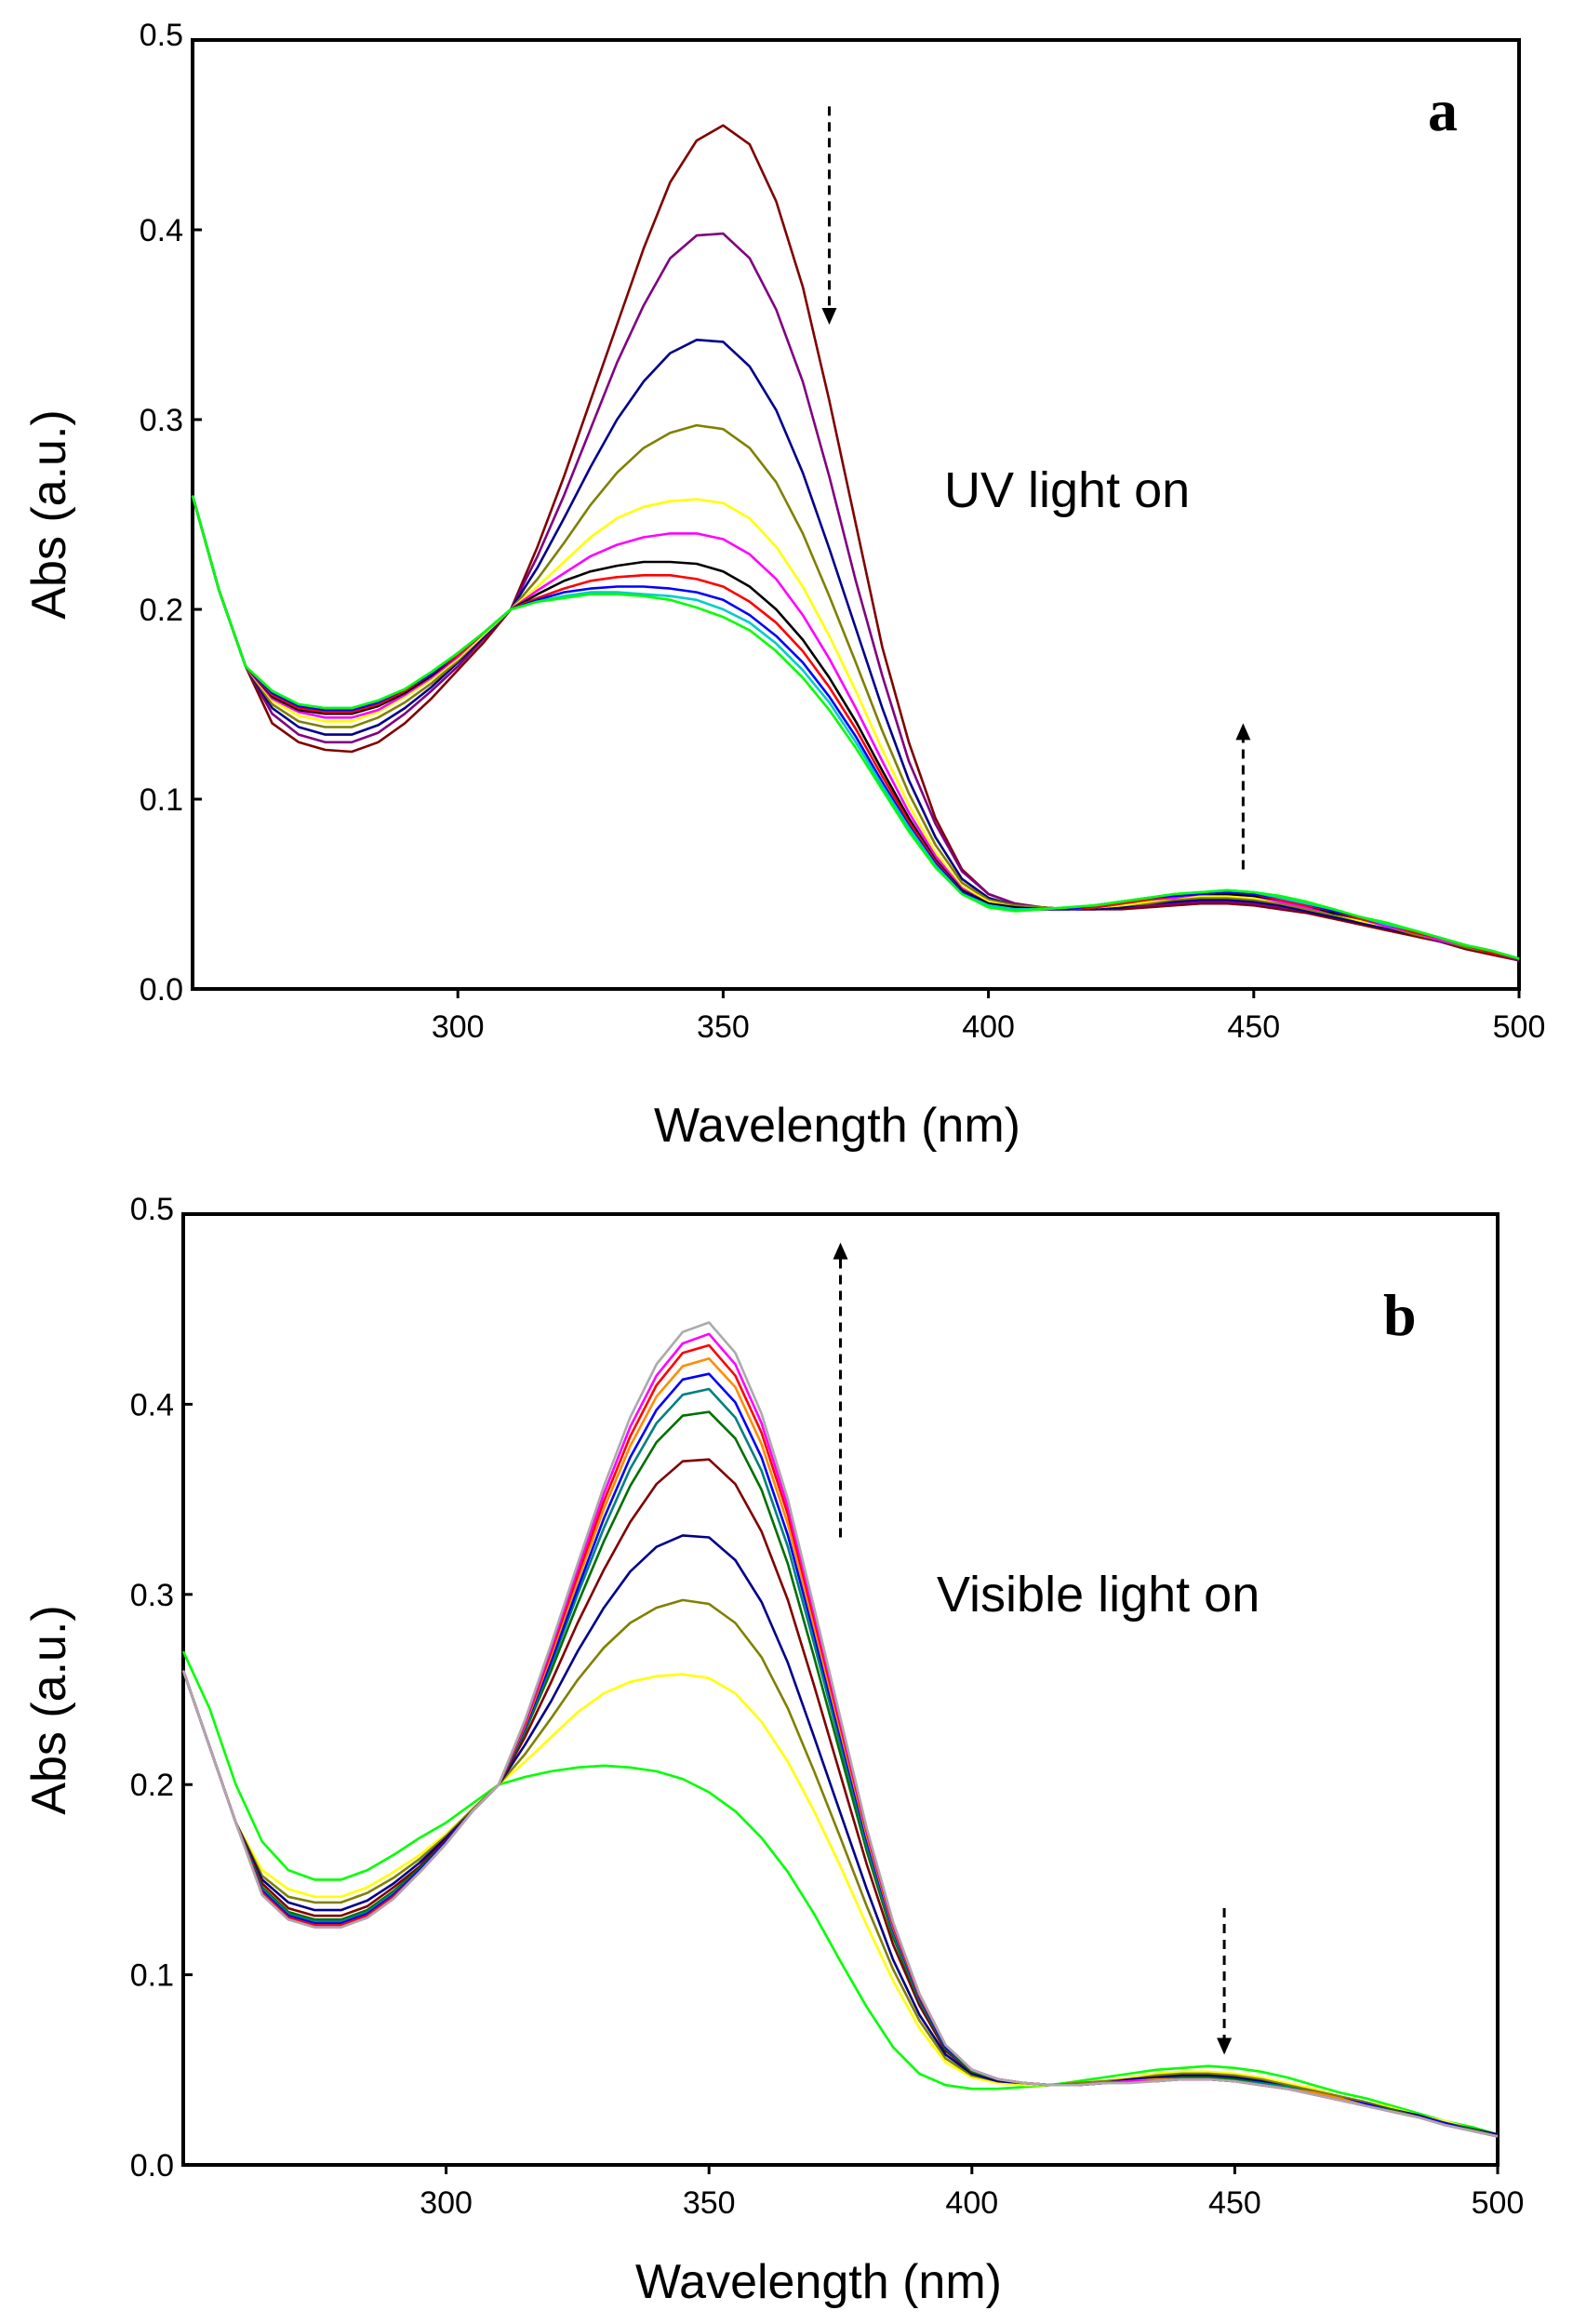  I want to click on x-ticks-a: 300 350 400 450 500, so click(989, 1017).